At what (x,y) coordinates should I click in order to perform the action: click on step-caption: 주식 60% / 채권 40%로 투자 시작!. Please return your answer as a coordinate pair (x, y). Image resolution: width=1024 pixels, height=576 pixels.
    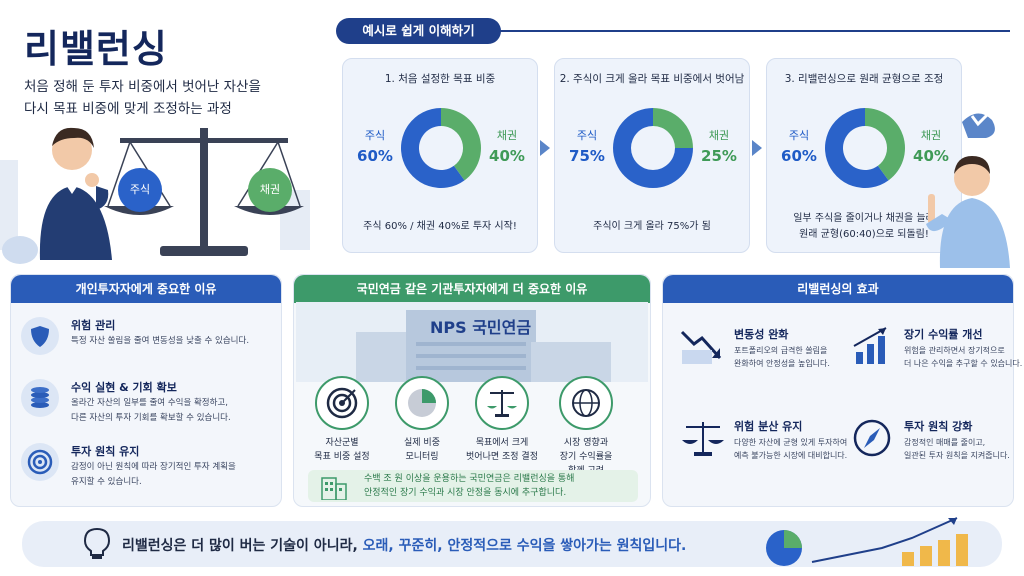
    Looking at the image, I should click on (440, 226).